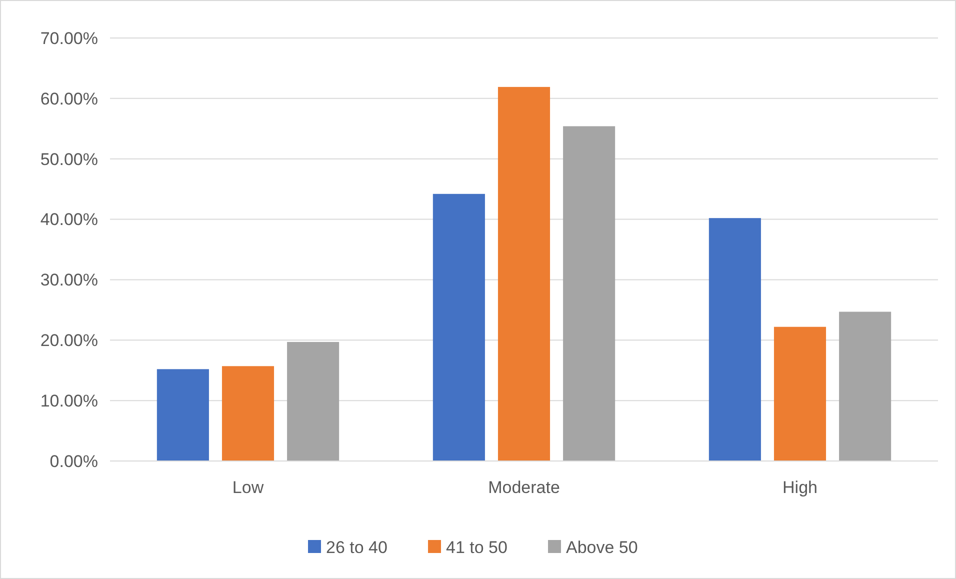  What do you see at coordinates (248, 487) in the screenshot?
I see `x-tick-label: Low` at bounding box center [248, 487].